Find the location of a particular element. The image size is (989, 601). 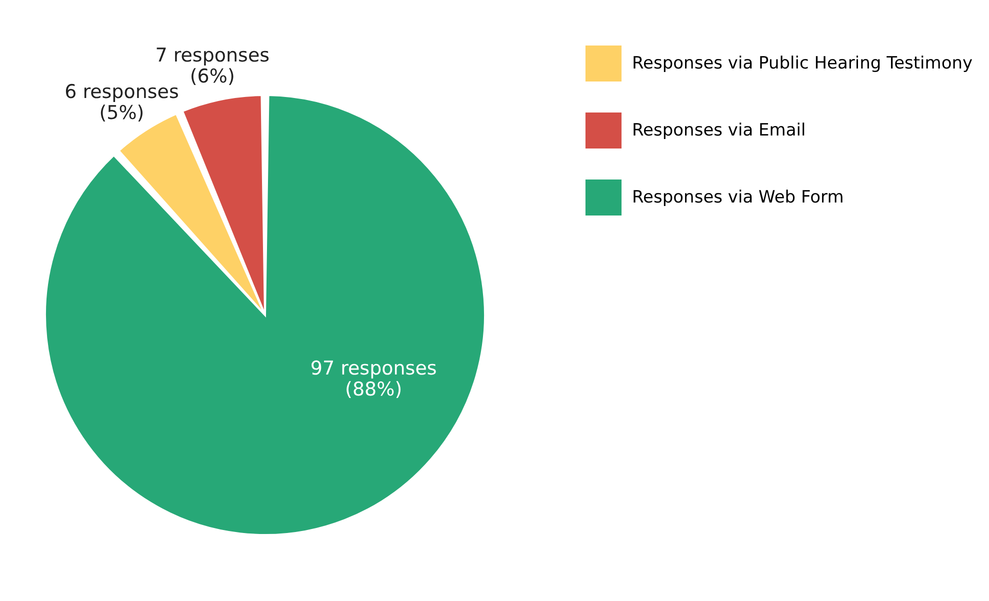

legend-label: Responses via Public Hearing Testimony is located at coordinates (802, 64).